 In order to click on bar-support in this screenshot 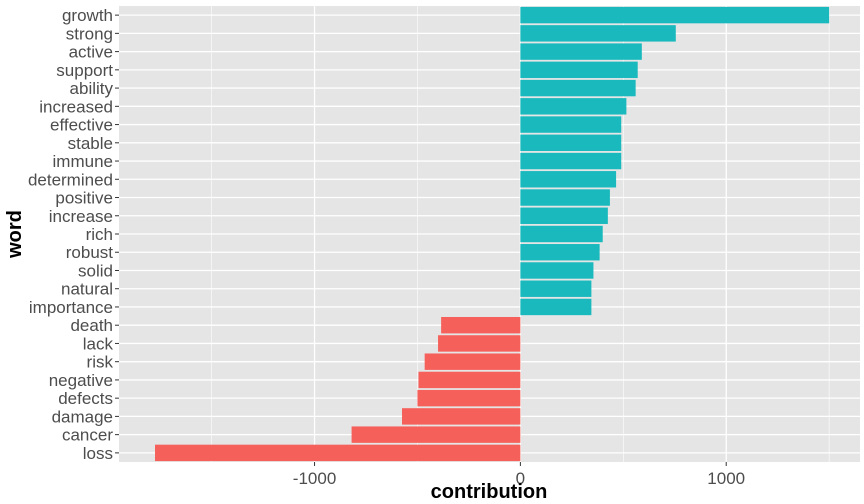, I will do `click(579, 70)`.